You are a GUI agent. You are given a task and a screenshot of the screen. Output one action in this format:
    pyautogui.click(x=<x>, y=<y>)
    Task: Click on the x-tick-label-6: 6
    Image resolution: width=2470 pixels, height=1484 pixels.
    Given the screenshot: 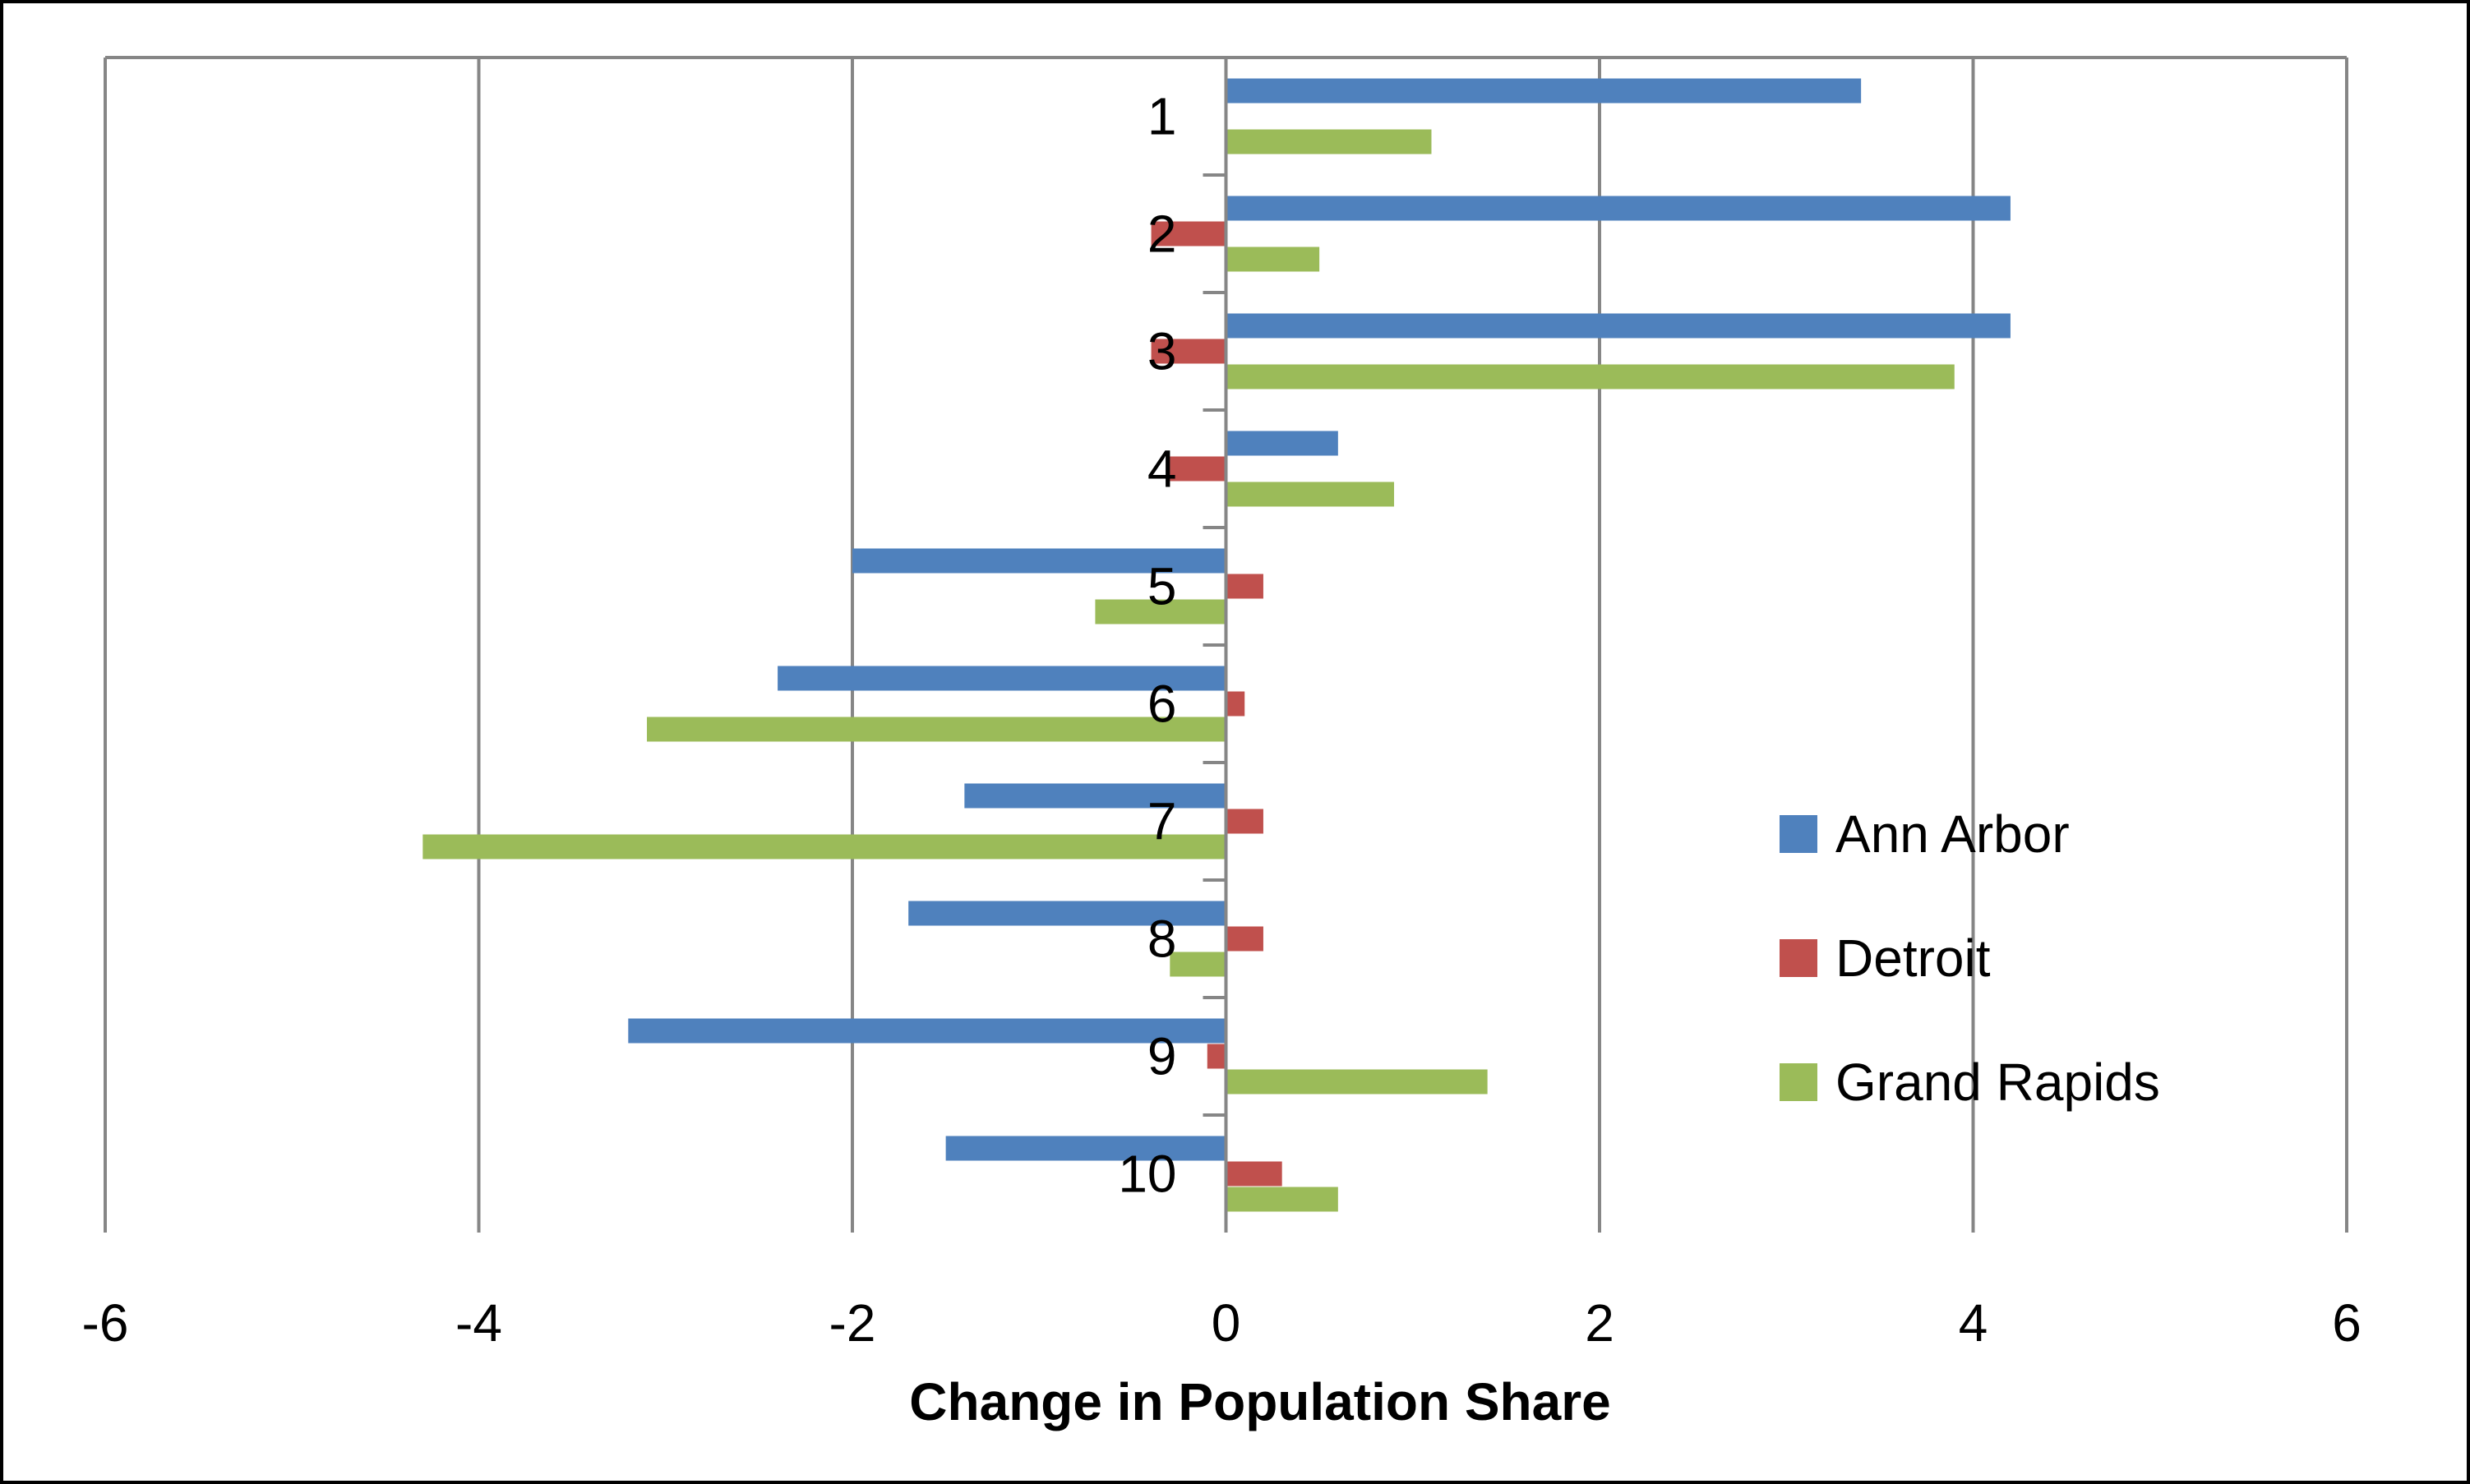 What is the action you would take?
    pyautogui.click(x=2347, y=1323)
    